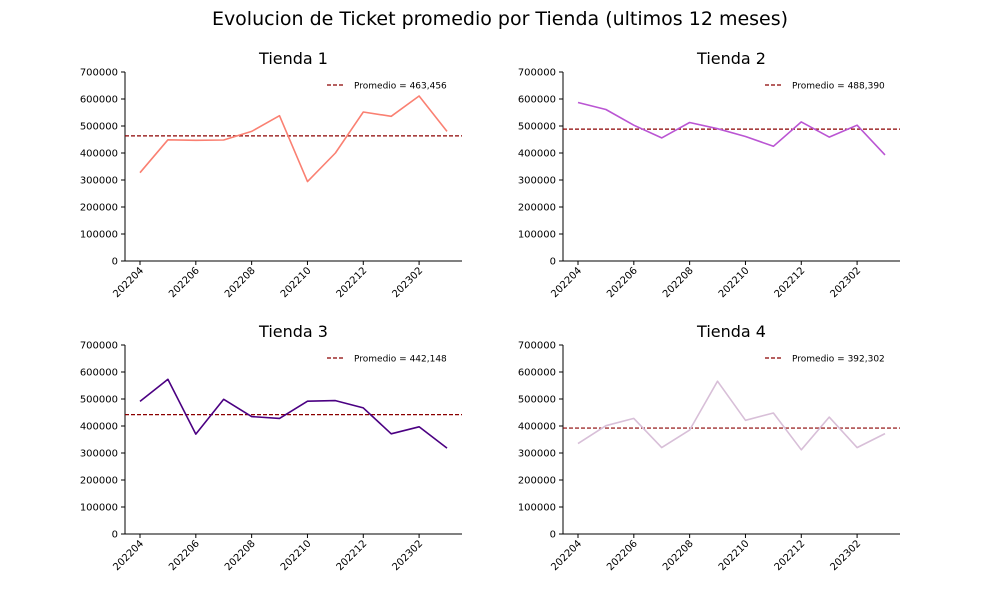 The height and width of the screenshot is (600, 1000). Describe the element at coordinates (293, 58) in the screenshot. I see `panel-title: Tienda 1` at that location.